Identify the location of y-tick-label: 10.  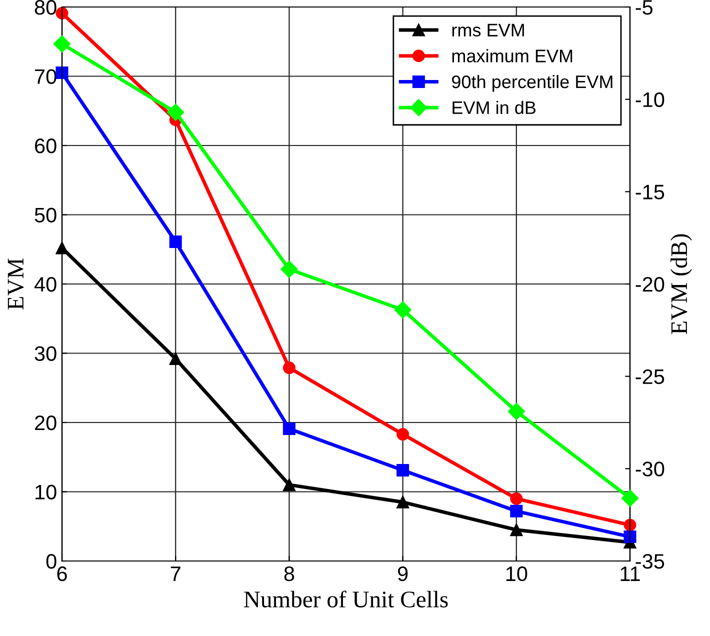
(46, 492).